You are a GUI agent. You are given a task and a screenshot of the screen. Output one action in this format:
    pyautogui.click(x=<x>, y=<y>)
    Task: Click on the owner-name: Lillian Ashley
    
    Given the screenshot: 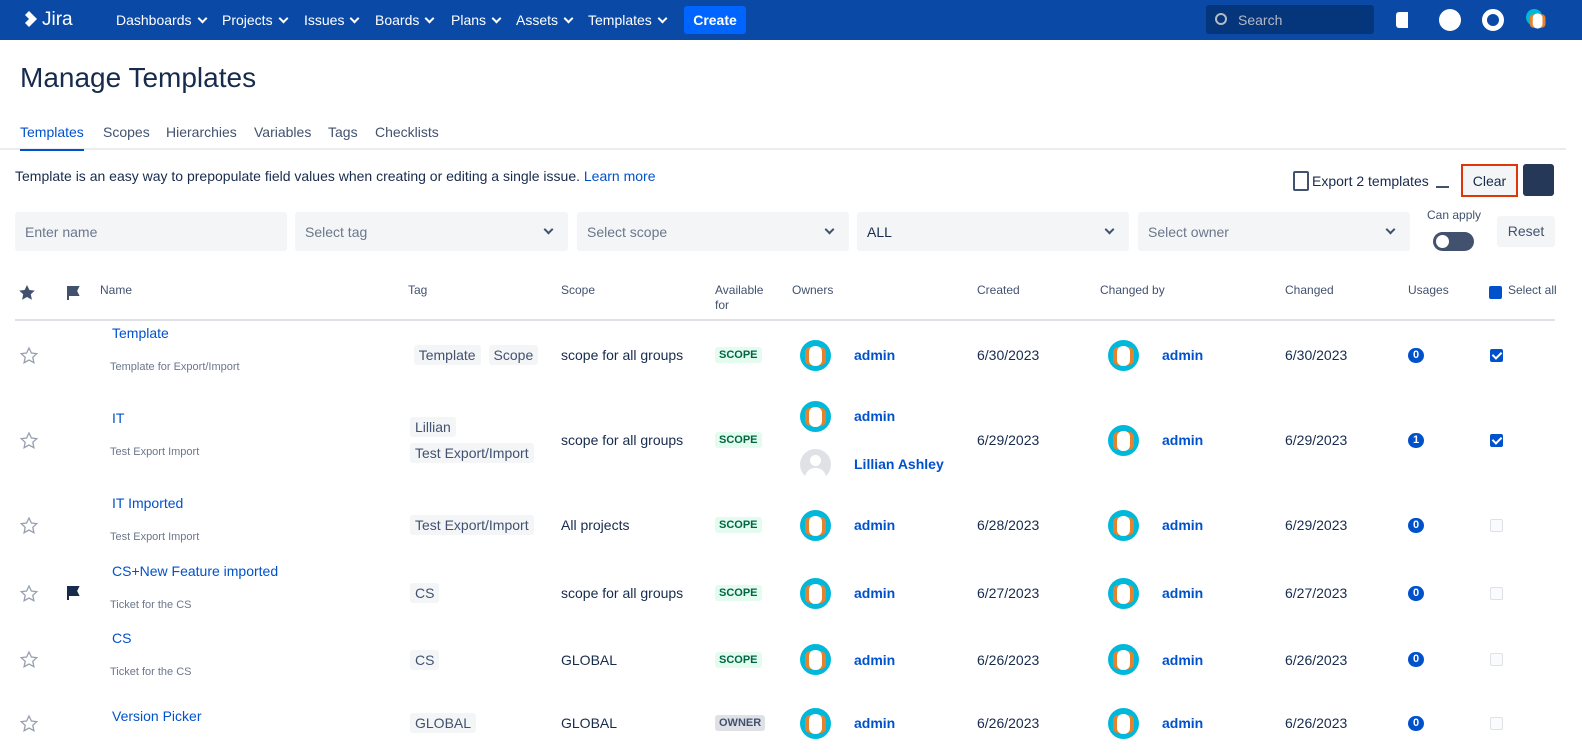 What is the action you would take?
    pyautogui.click(x=899, y=464)
    